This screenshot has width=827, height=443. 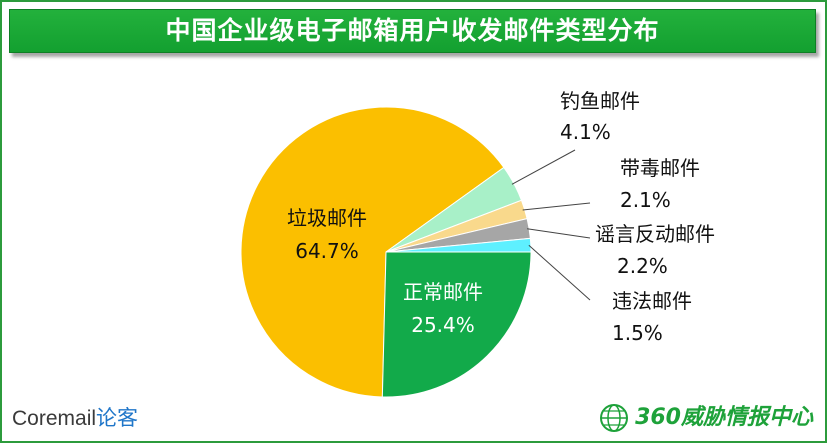 I want to click on qihoo-360-logo: 360威胁情报中心, so click(x=706, y=418).